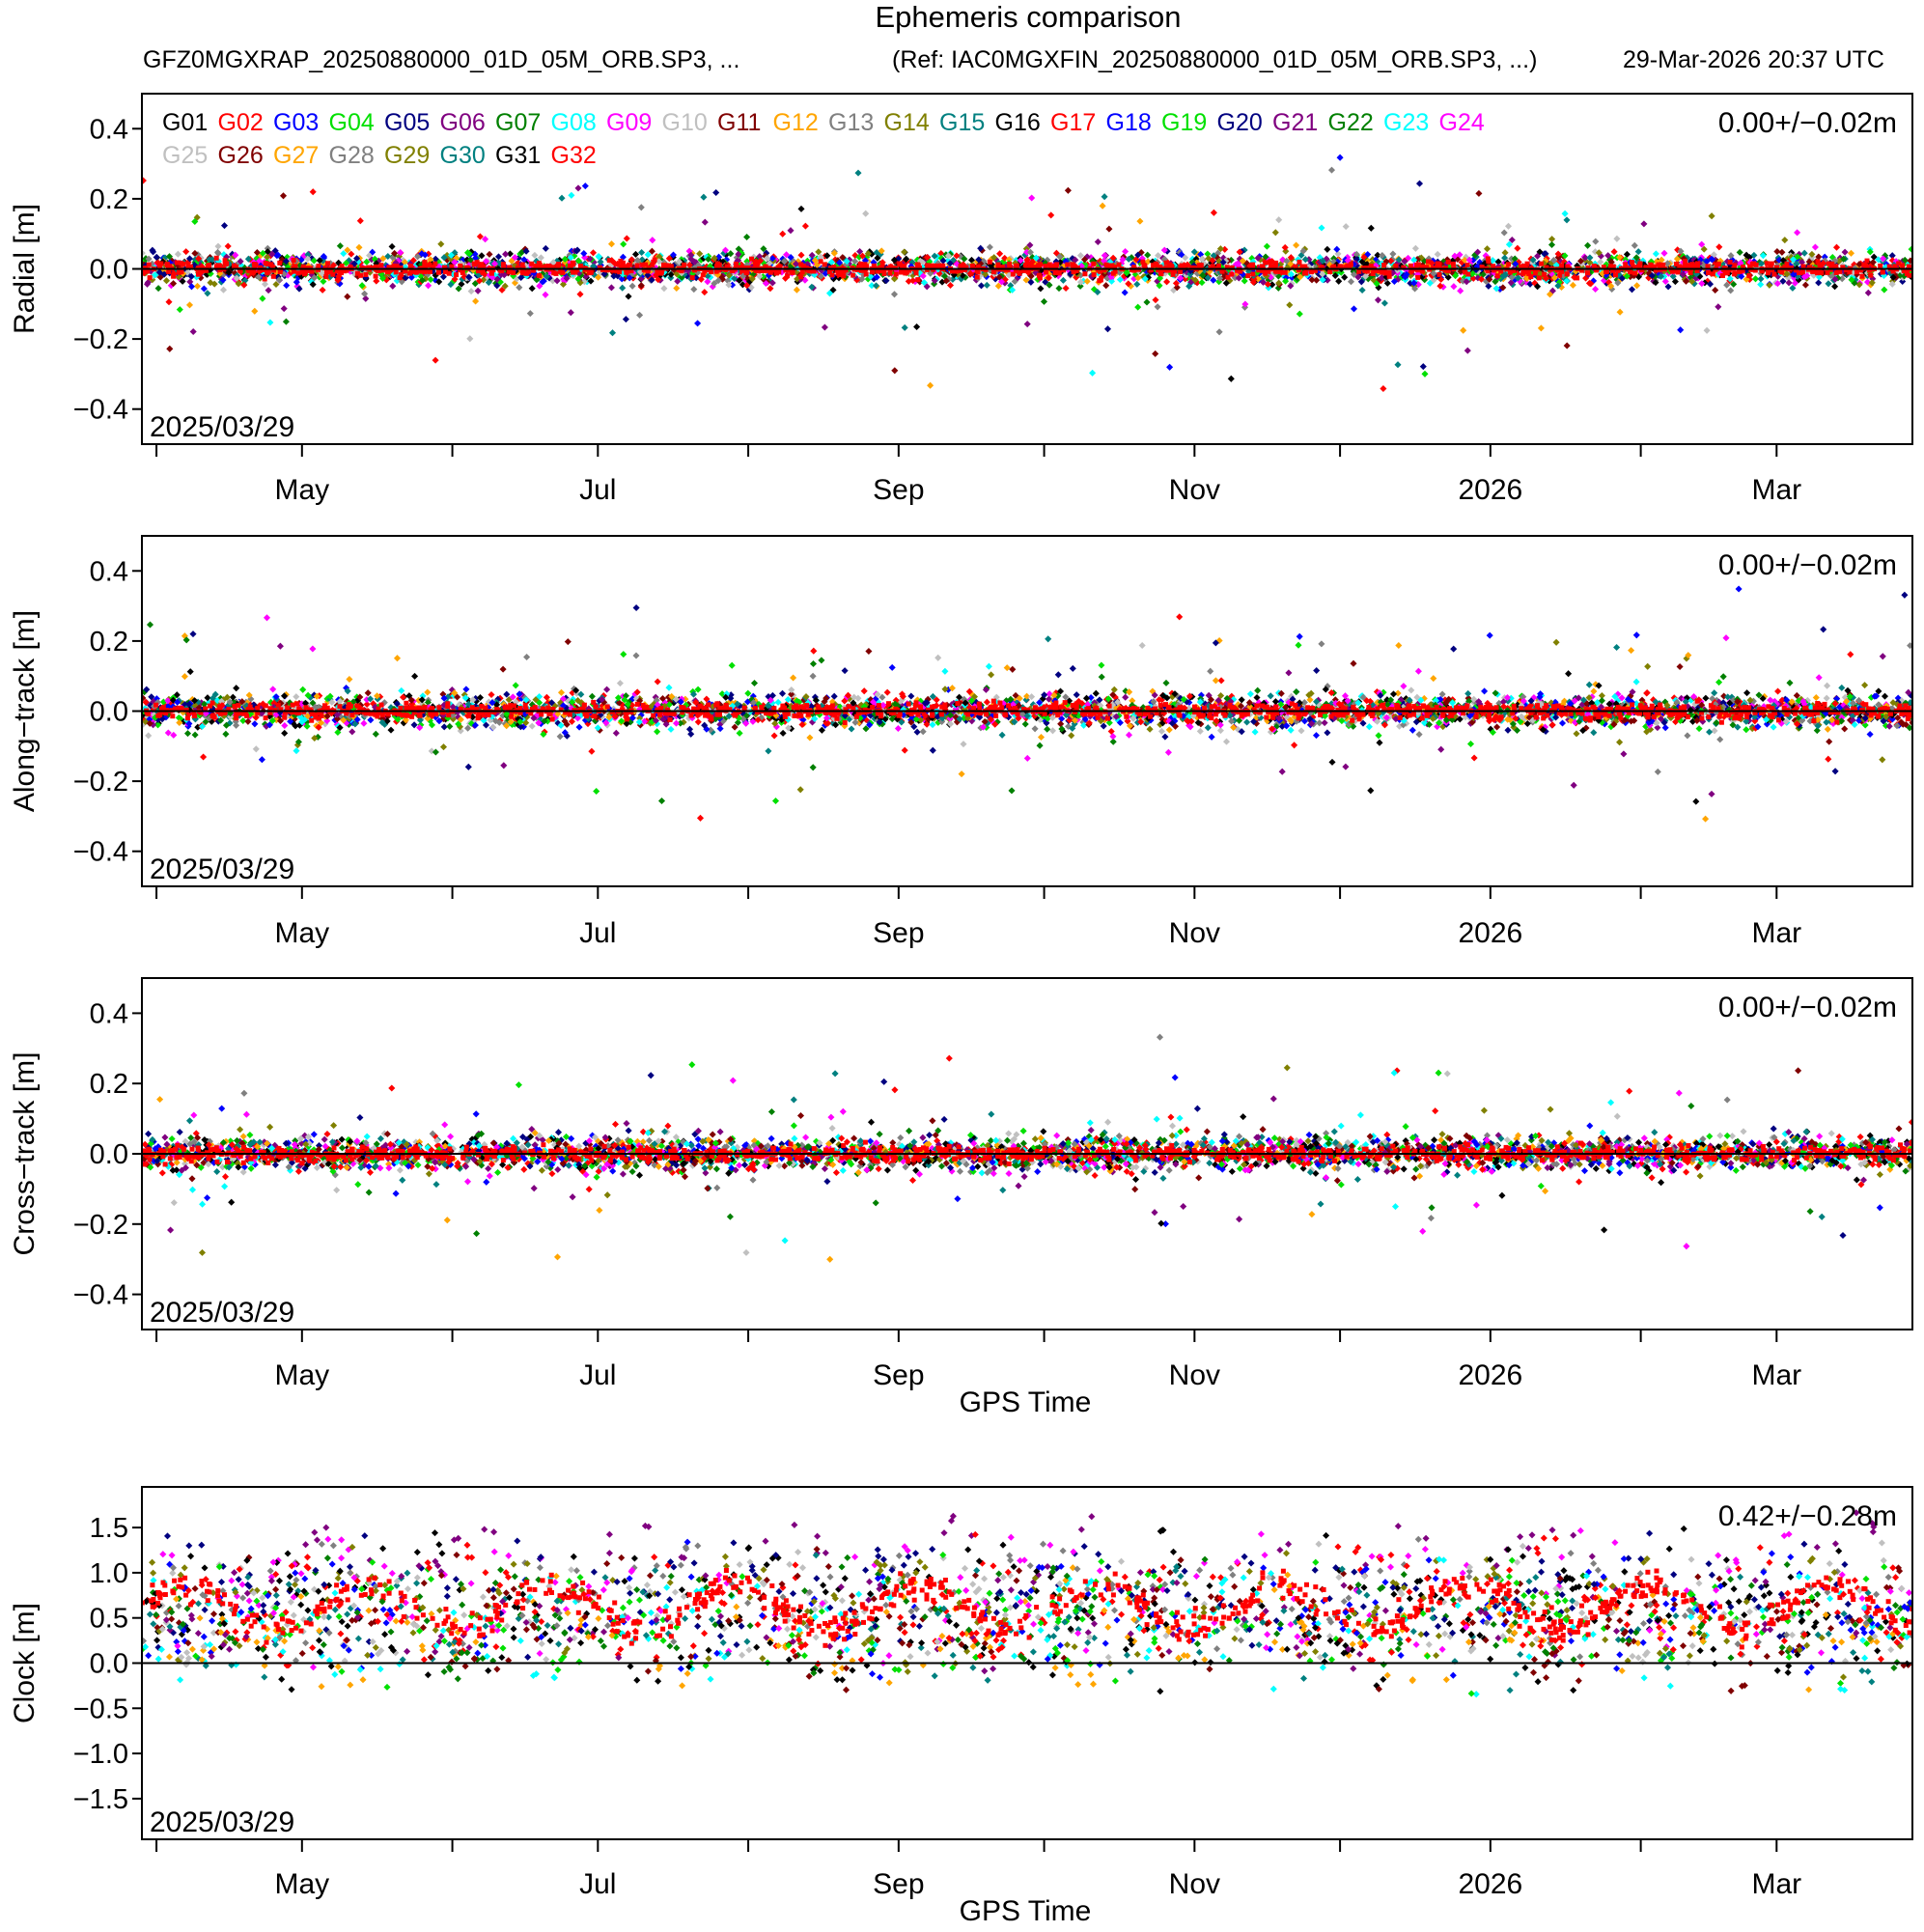 Image resolution: width=1924 pixels, height=1932 pixels. I want to click on y-tick-label: 0.0, so click(109, 271).